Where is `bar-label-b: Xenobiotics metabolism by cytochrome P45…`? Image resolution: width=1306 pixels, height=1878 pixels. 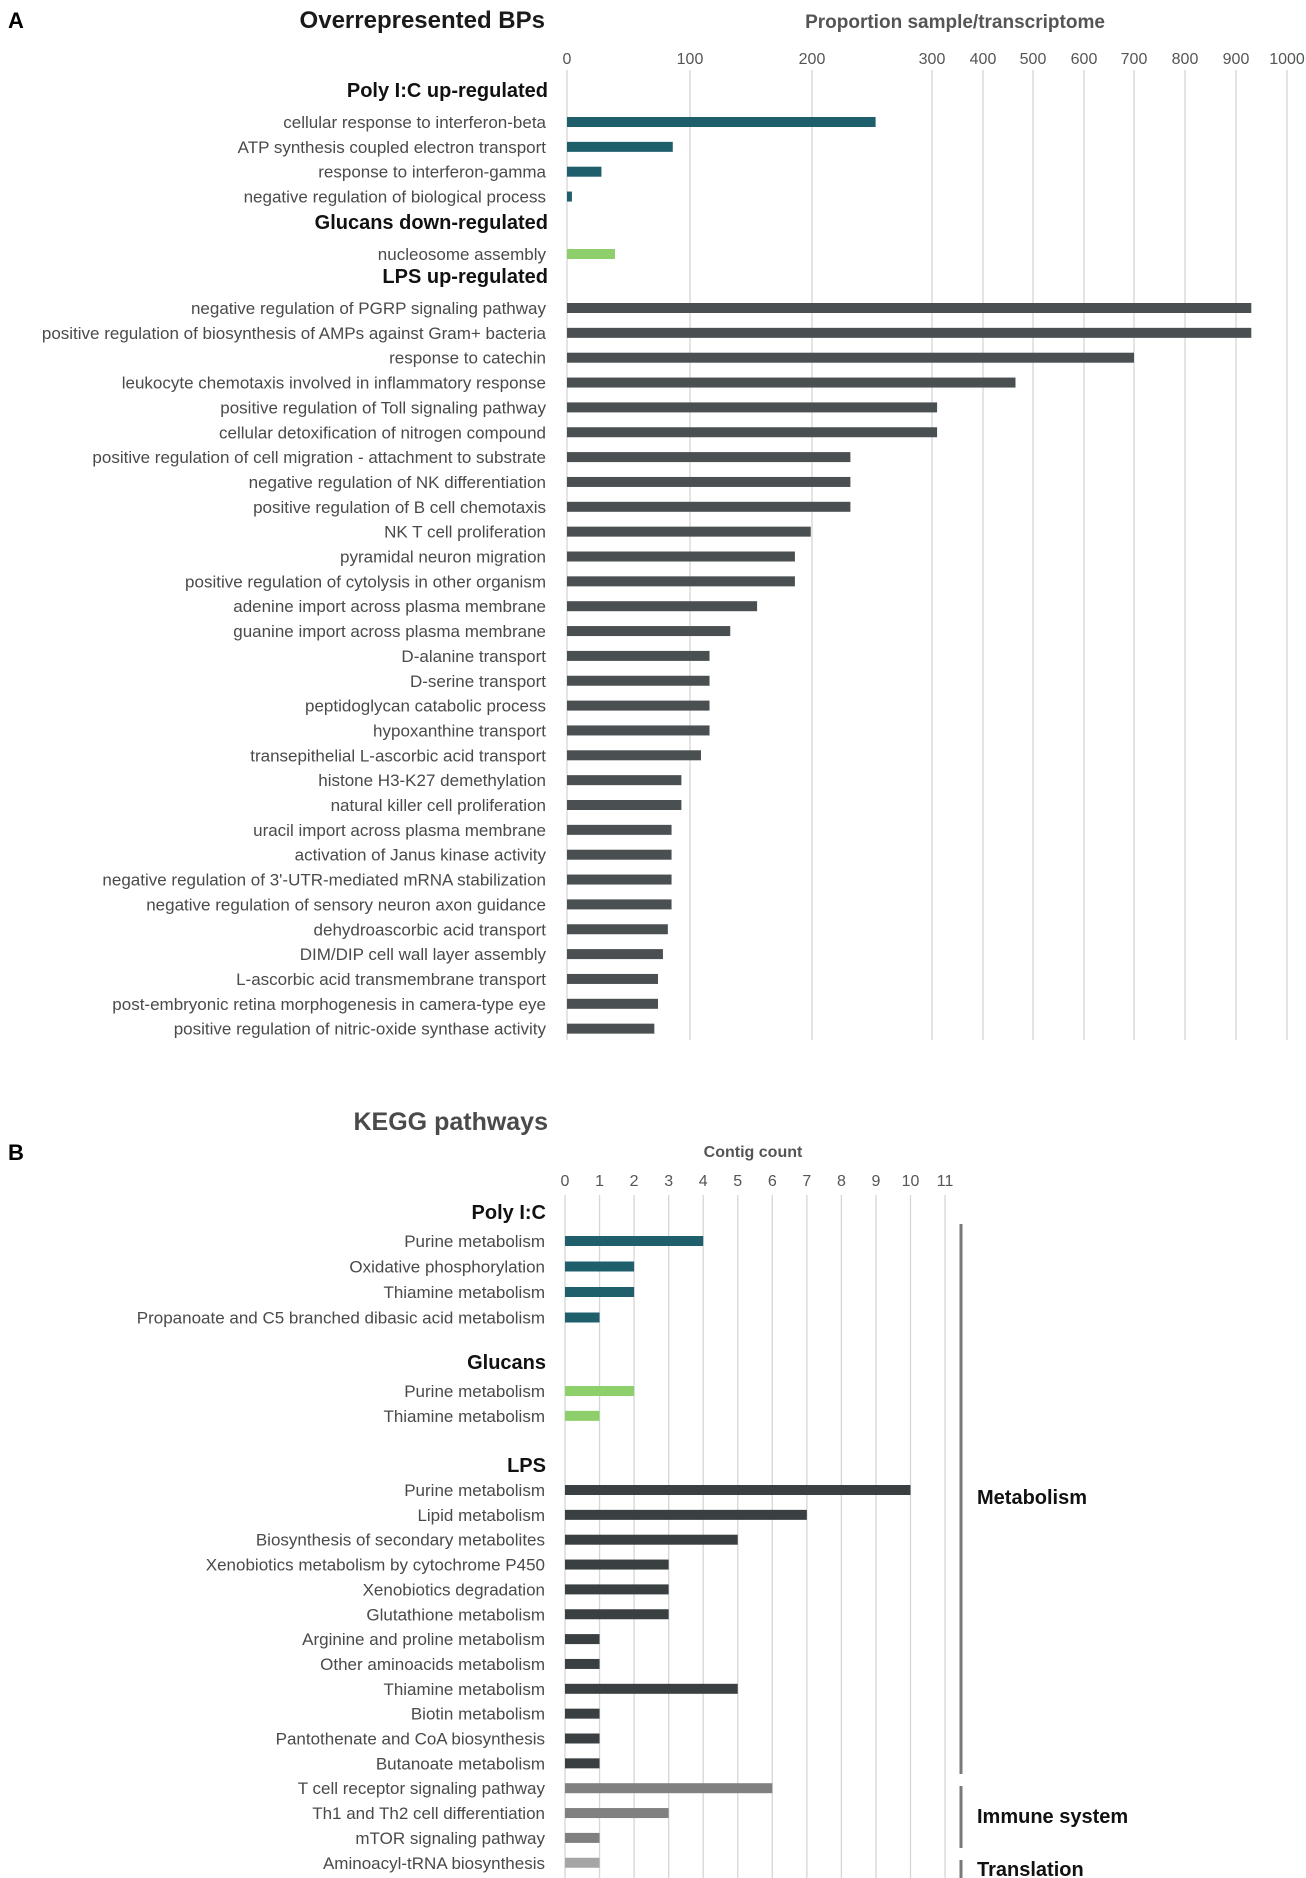 bar-label-b: Xenobiotics metabolism by cytochrome P45… is located at coordinates (375, 1565).